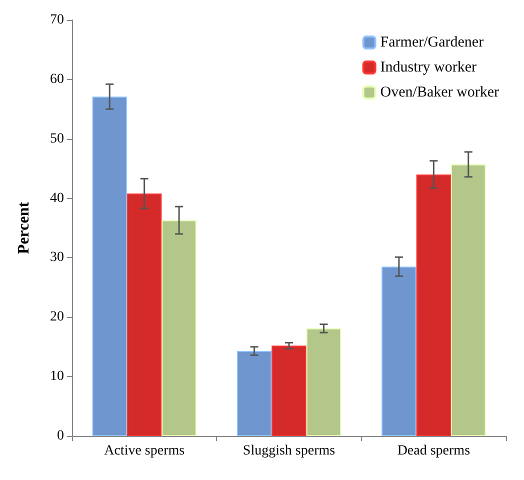 The height and width of the screenshot is (480, 524). Describe the element at coordinates (428, 68) in the screenshot. I see `legend-label: Industry worker` at that location.